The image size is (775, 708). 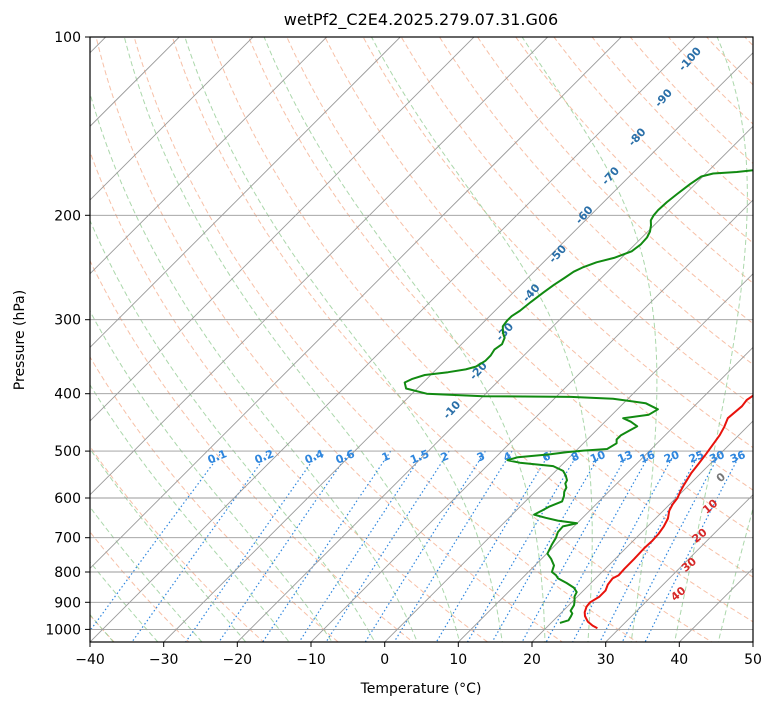 I want to click on x-tick-label: 20, so click(x=532, y=660).